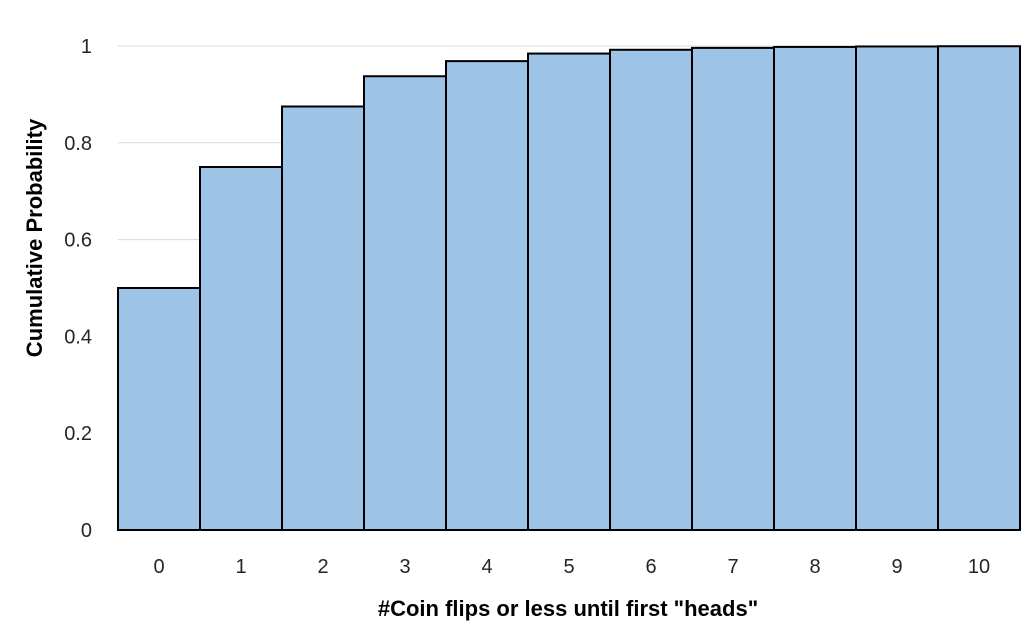 This screenshot has height=637, width=1033. What do you see at coordinates (568, 608) in the screenshot?
I see `x-axis-title: #Coin flips or less until first "heads"` at bounding box center [568, 608].